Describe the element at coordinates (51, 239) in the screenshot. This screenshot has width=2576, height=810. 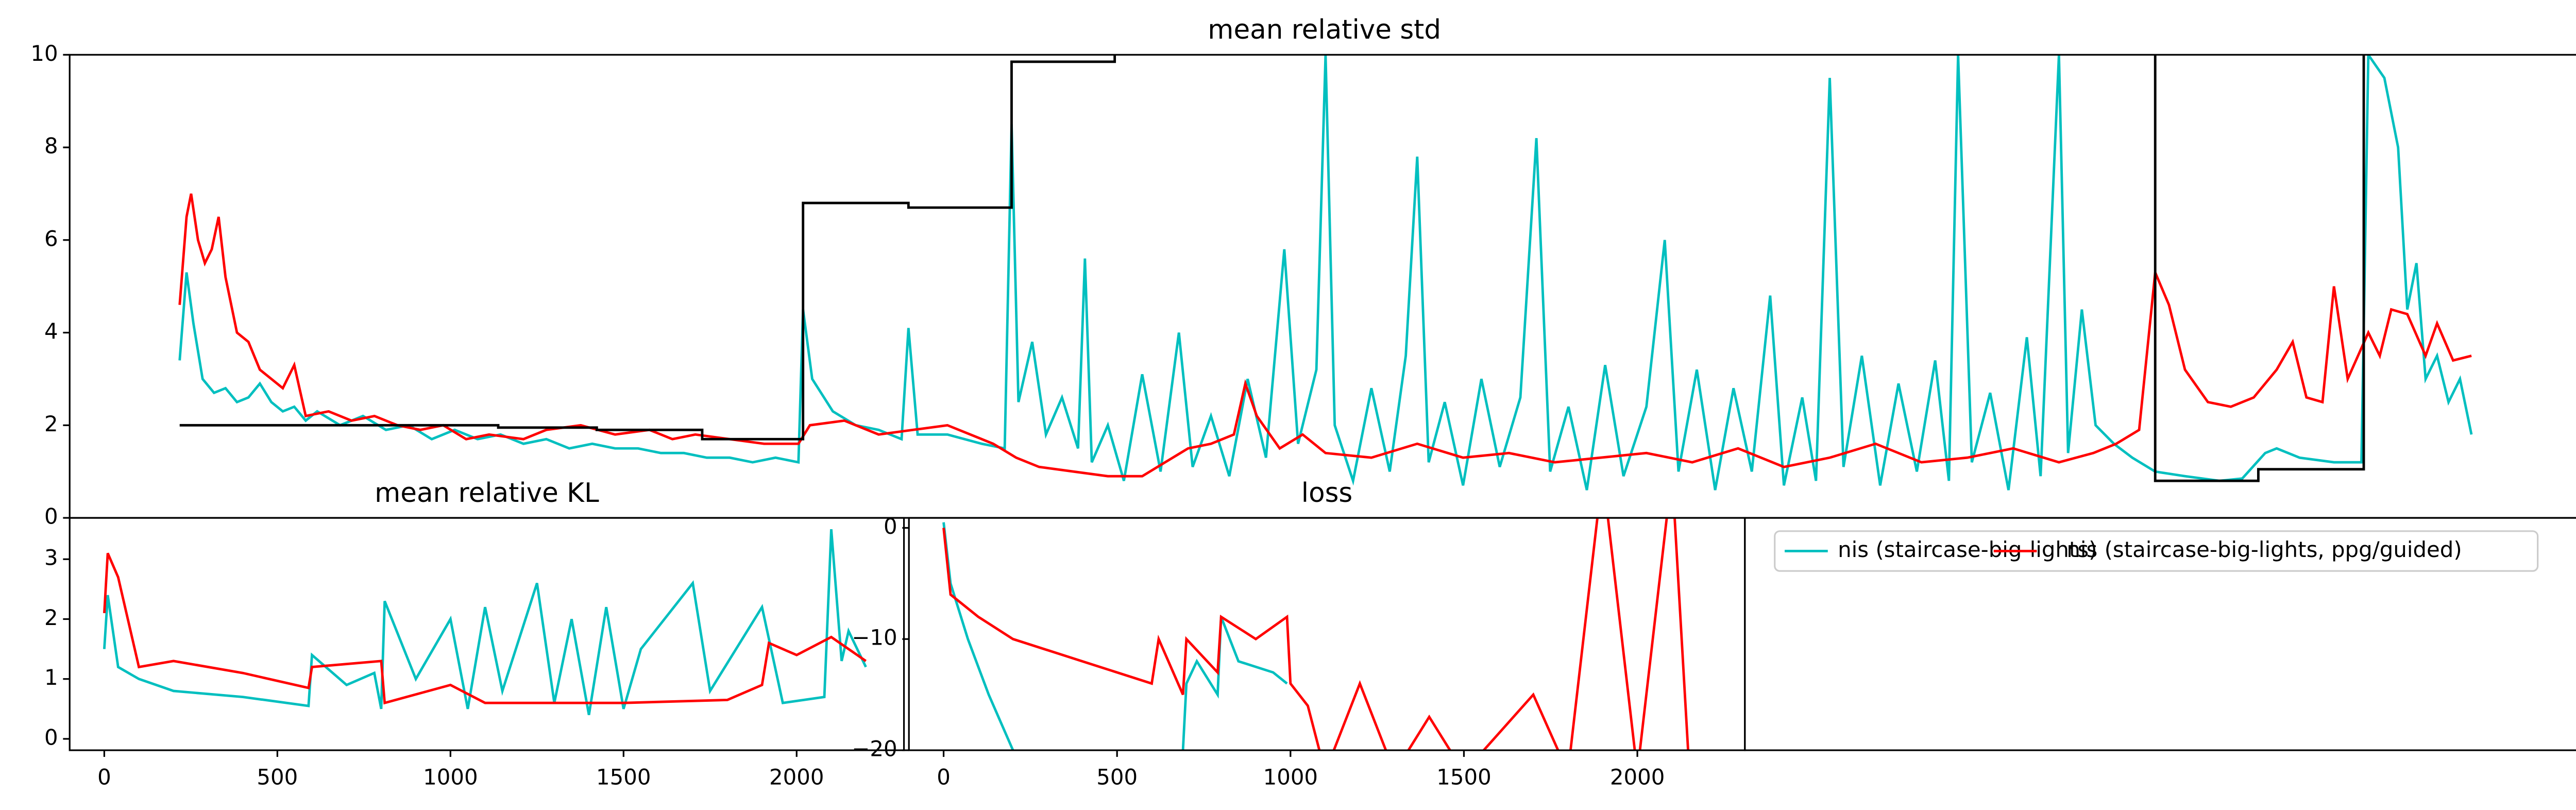
I see `y-tick-label: 6` at that location.